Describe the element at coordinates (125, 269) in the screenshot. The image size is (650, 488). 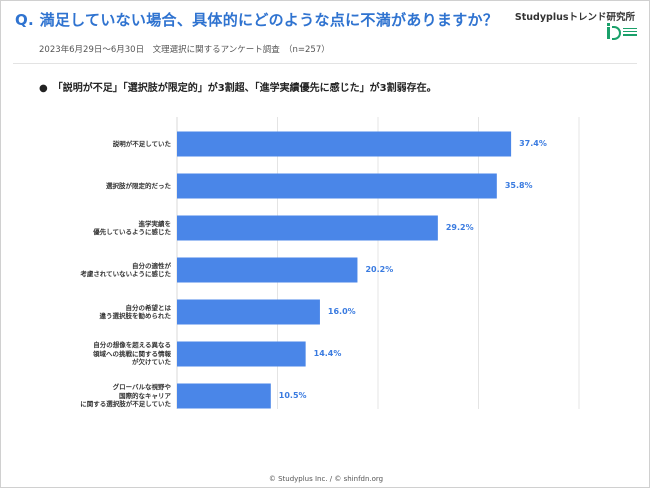
I see `category-label: 自分の適性が 考慮されていないように感じた` at that location.